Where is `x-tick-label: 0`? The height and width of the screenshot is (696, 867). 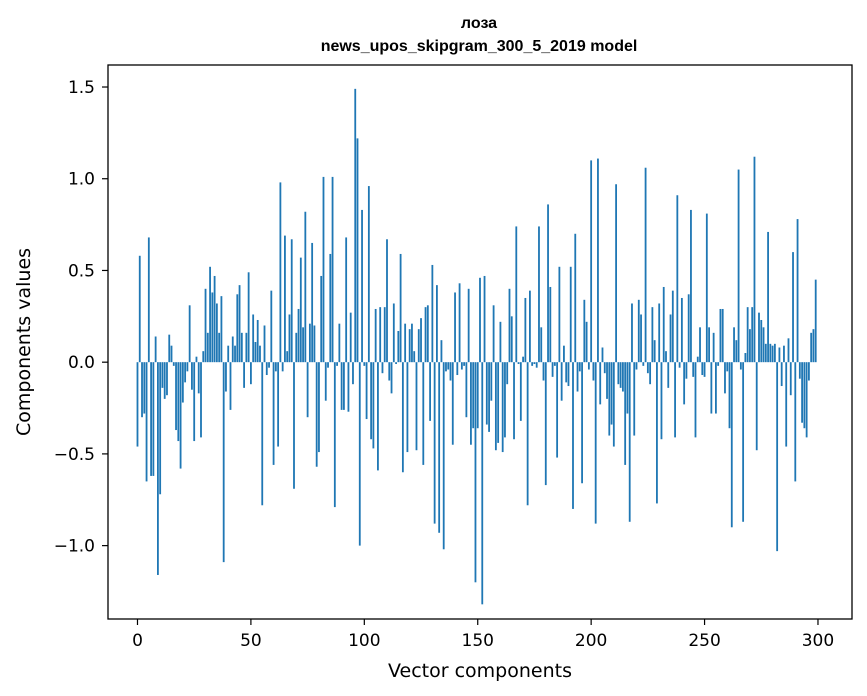
x-tick-label: 0 is located at coordinates (137, 641).